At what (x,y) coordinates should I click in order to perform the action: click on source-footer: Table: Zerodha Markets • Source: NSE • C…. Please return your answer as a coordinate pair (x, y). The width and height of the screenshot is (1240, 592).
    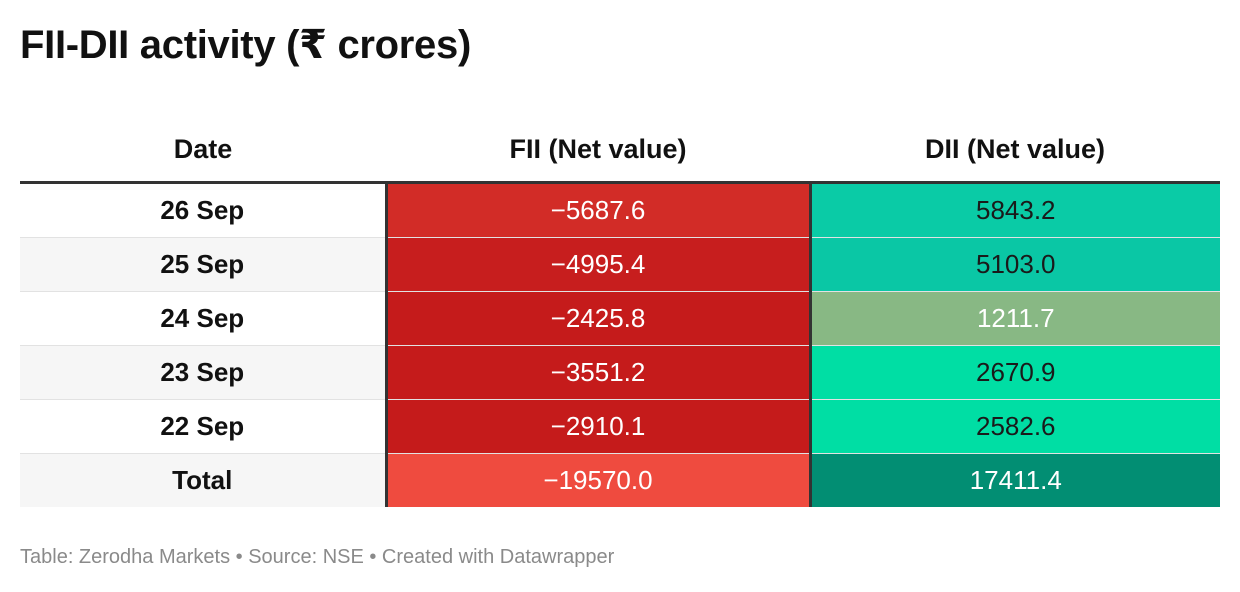
    Looking at the image, I should click on (317, 557).